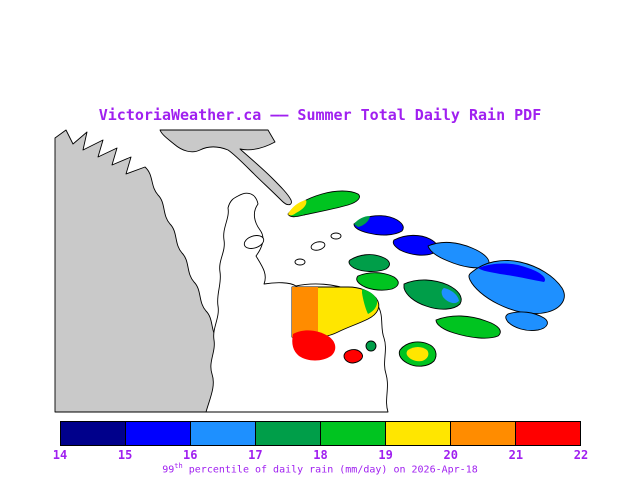 The image size is (640, 480). Describe the element at coordinates (526, 321) in the screenshot. I see `island-cyan-small` at that location.